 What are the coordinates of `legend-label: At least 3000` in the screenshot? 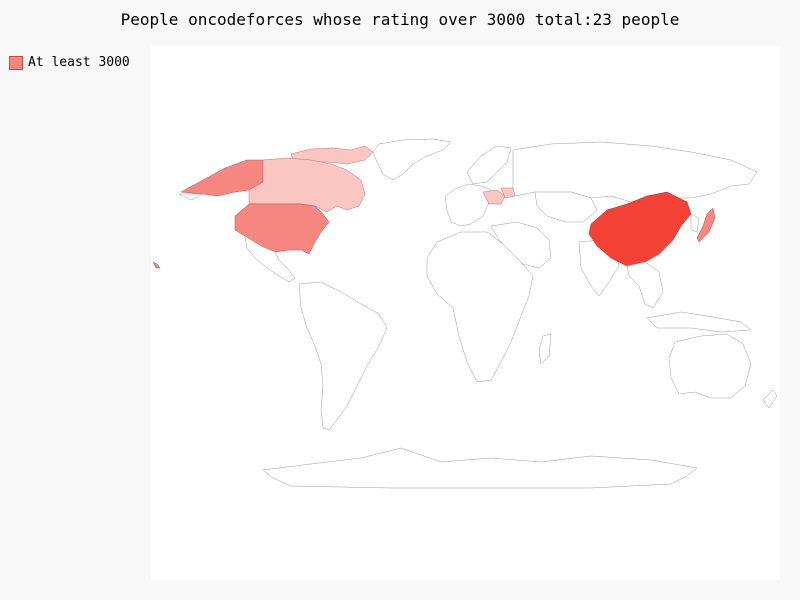 It's located at (79, 62).